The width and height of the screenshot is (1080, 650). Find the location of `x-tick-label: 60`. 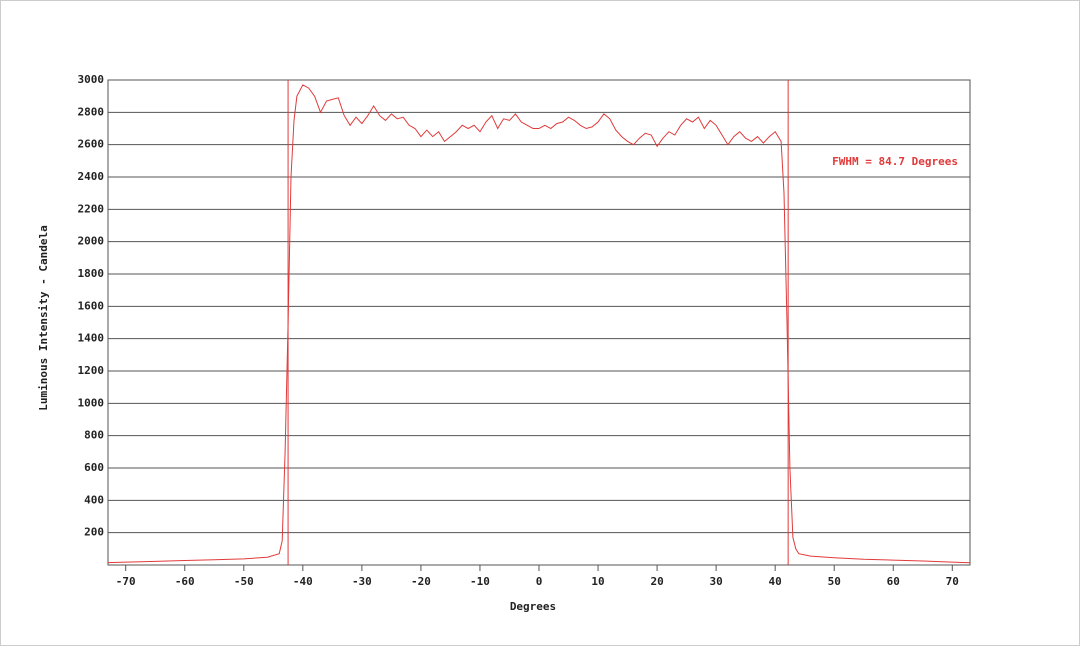

x-tick-label: 60 is located at coordinates (893, 581).